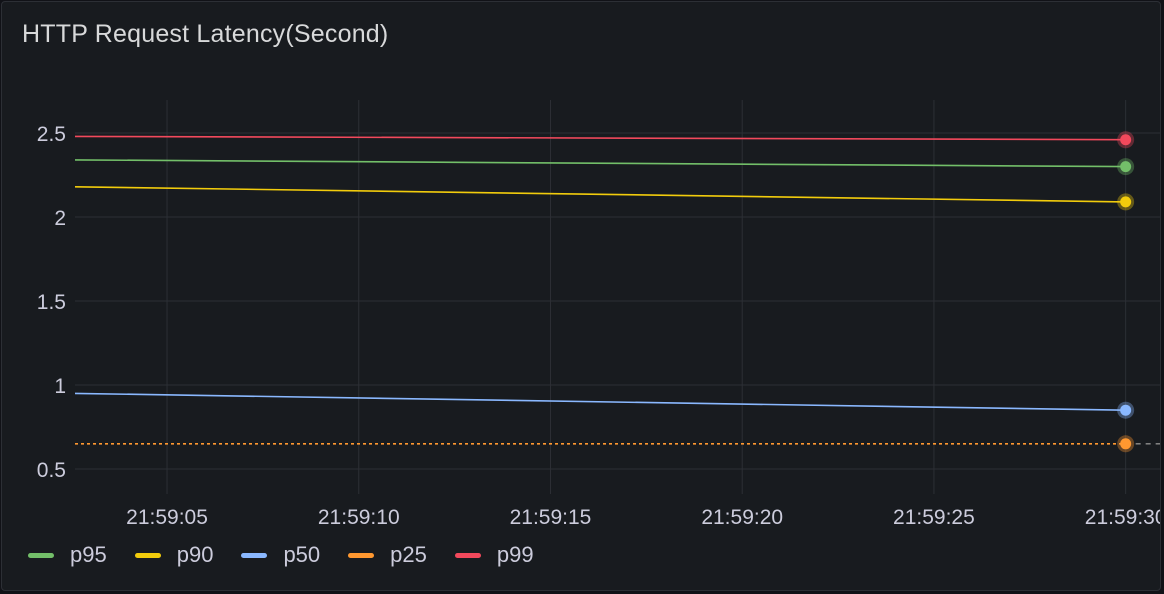 The width and height of the screenshot is (1164, 594). Describe the element at coordinates (1123, 517) in the screenshot. I see `x-tick-label: 21:59:30` at that location.